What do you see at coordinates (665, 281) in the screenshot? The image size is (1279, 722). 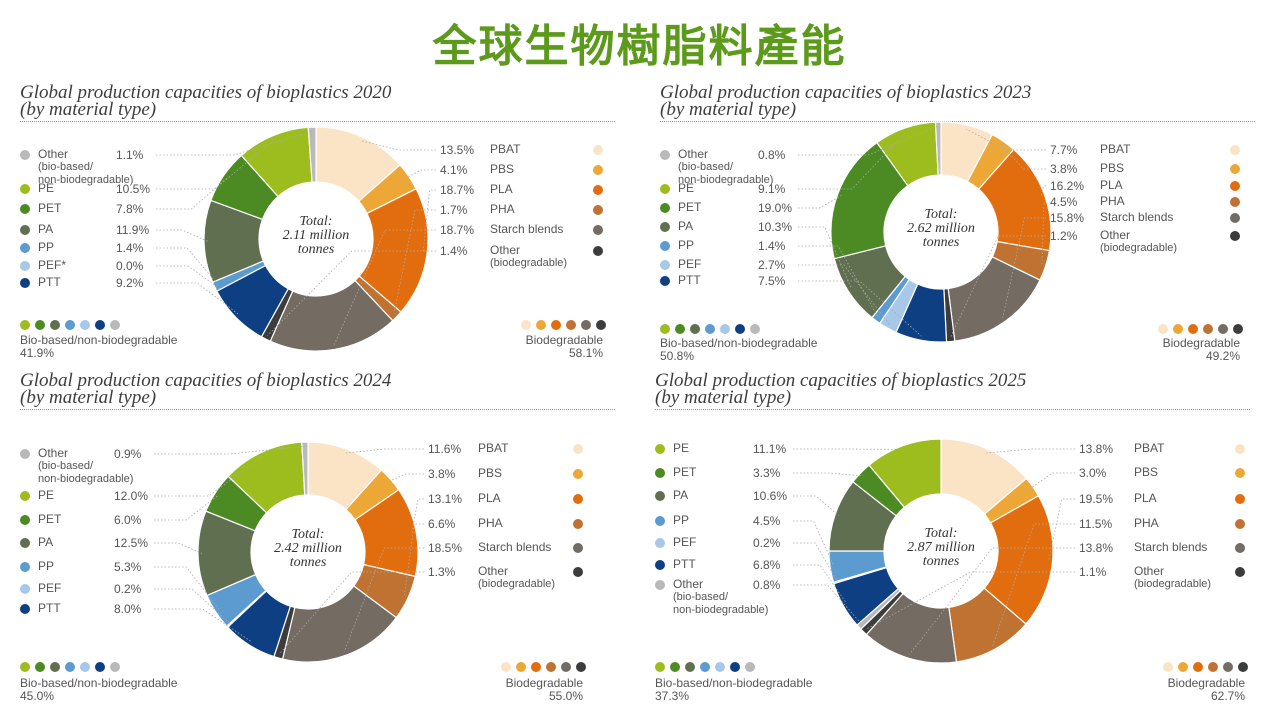 I see `legend-dot-ptt` at bounding box center [665, 281].